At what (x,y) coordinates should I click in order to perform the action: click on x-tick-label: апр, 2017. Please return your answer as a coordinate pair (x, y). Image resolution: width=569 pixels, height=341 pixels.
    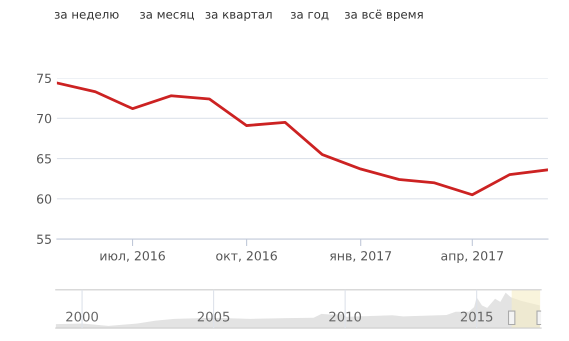
    Looking at the image, I should click on (472, 257).